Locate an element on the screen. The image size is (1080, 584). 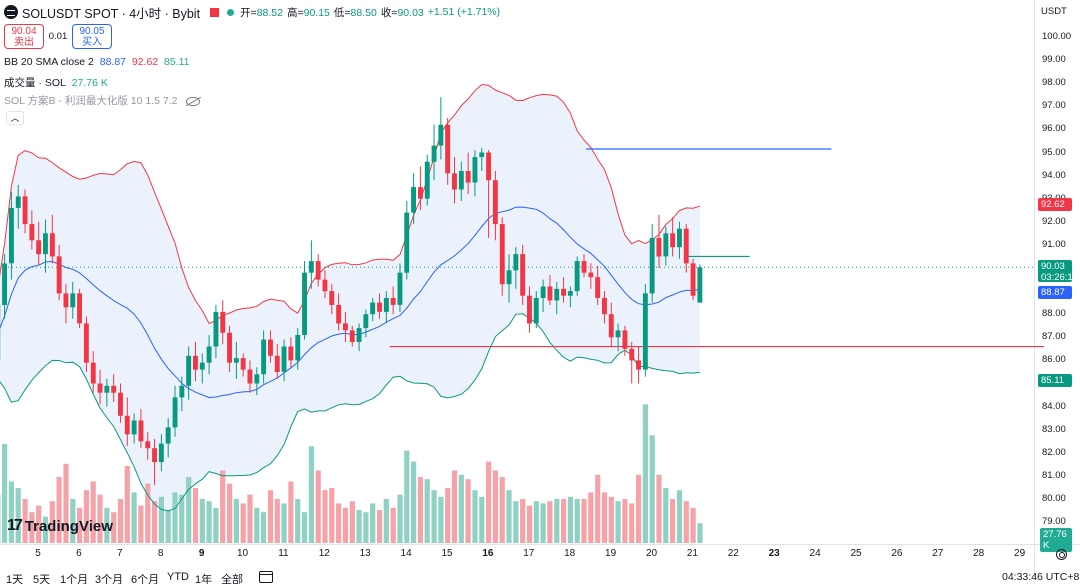
price-tick: 81.00 is located at coordinates (1054, 475).